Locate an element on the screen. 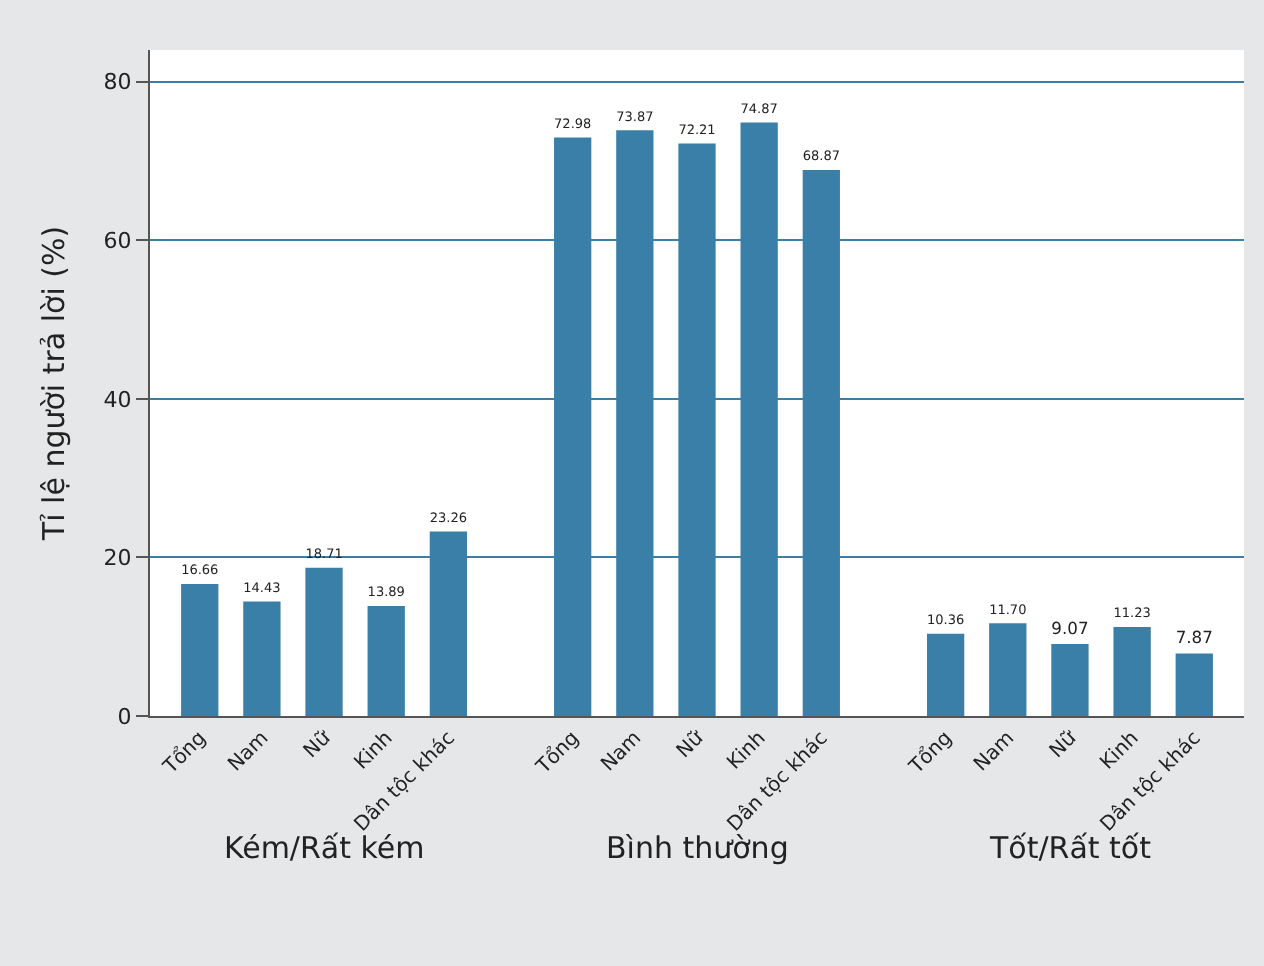 The image size is (1264, 966). text: Tốt/Rất tốt is located at coordinates (1070, 848).